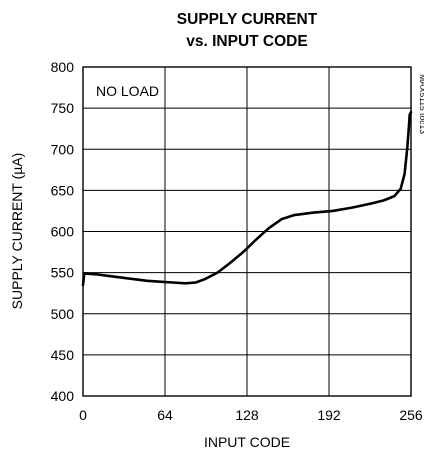 The width and height of the screenshot is (424, 455). I want to click on y-tick-label-700: 700, so click(63, 149).